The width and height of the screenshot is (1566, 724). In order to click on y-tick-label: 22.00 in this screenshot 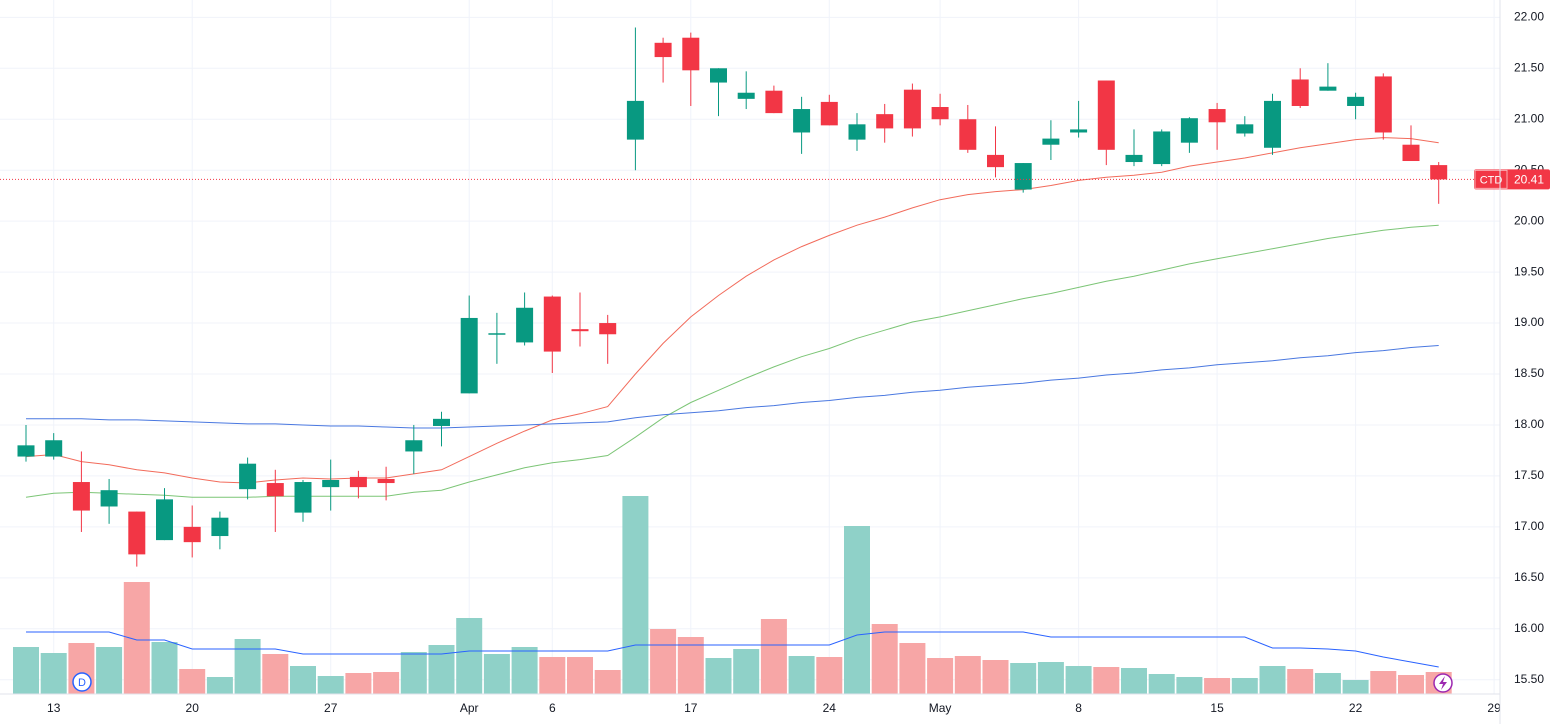, I will do `click(1529, 16)`.